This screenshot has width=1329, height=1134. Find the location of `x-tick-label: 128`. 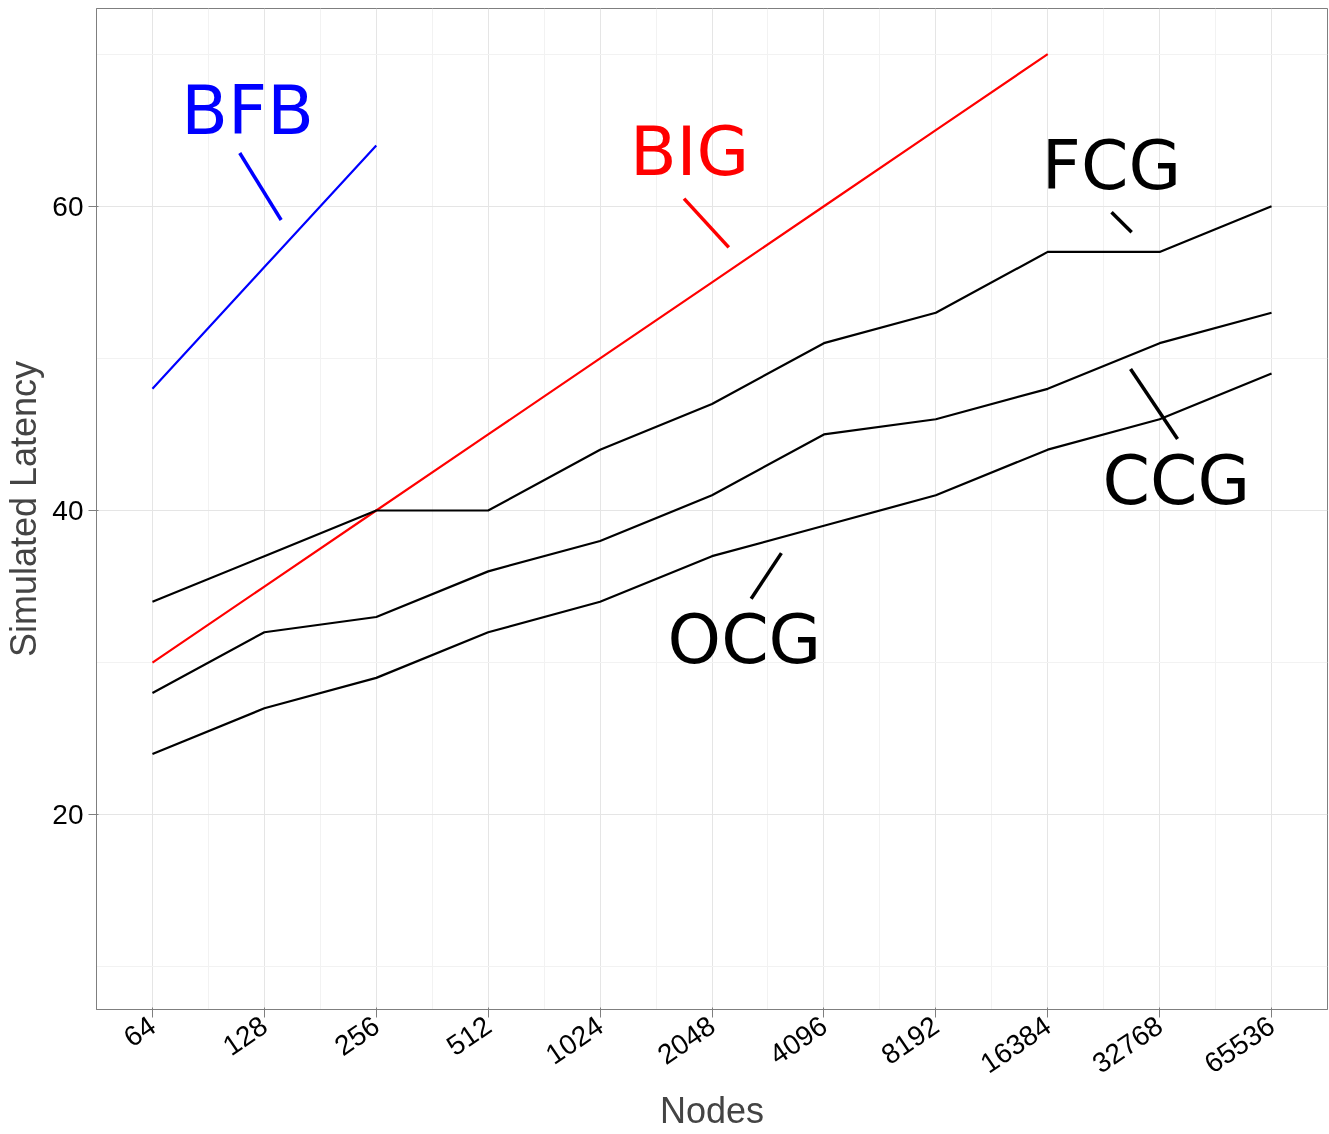

x-tick-label: 128 is located at coordinates (245, 1035).